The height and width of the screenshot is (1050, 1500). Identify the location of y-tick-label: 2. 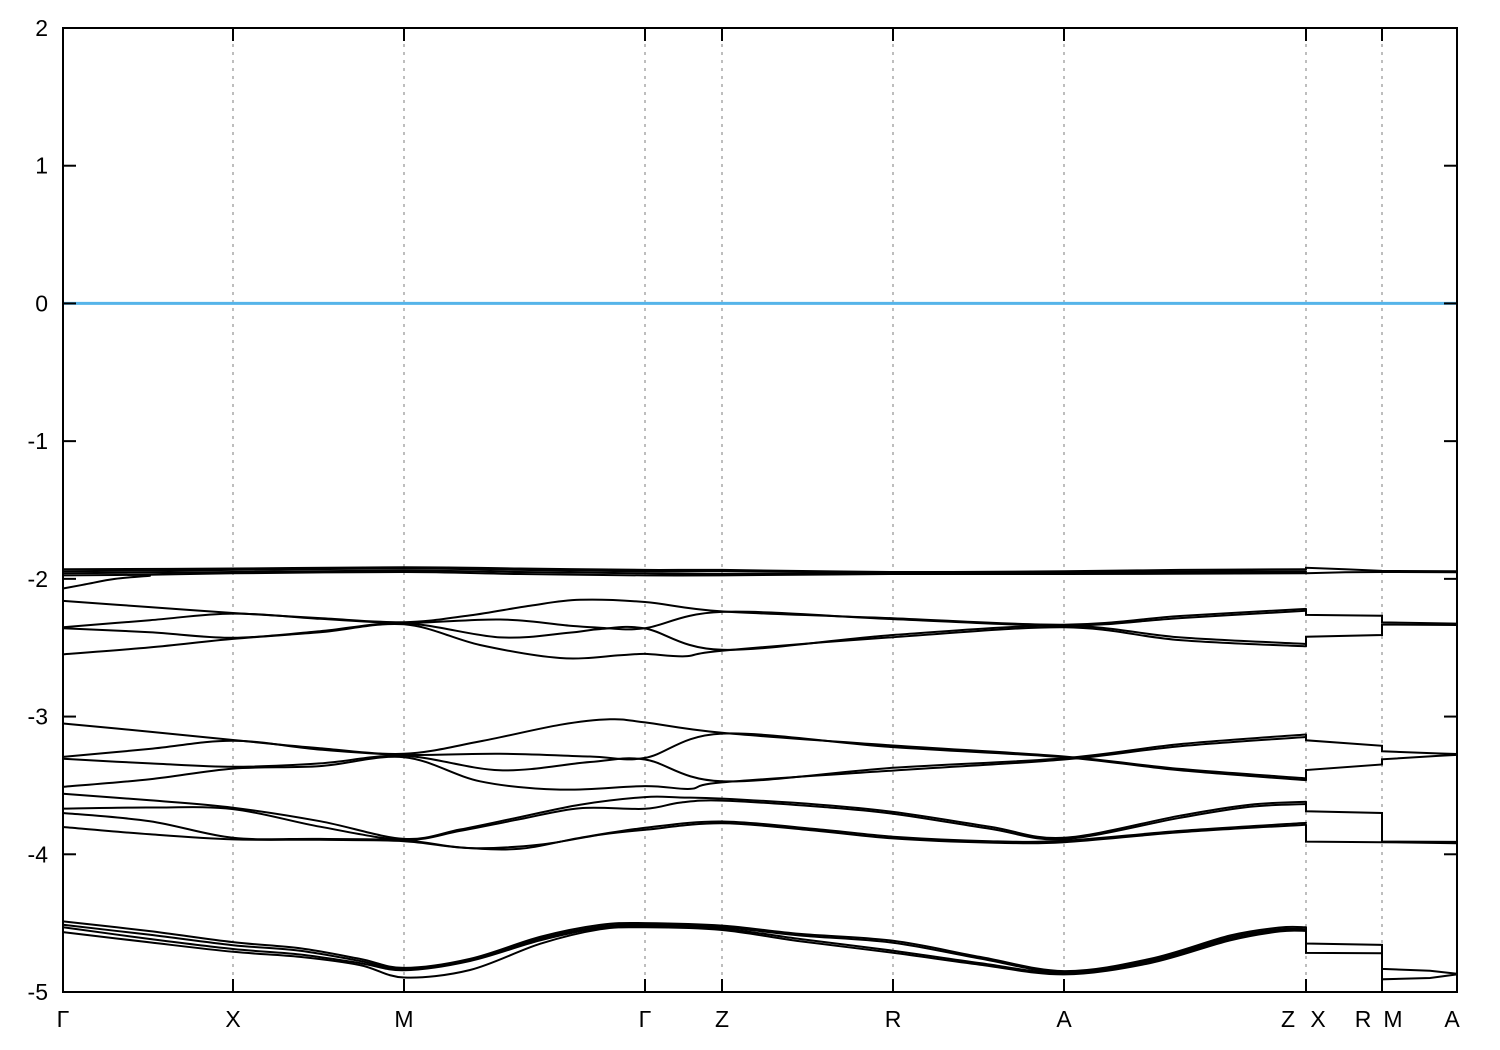
(41, 28).